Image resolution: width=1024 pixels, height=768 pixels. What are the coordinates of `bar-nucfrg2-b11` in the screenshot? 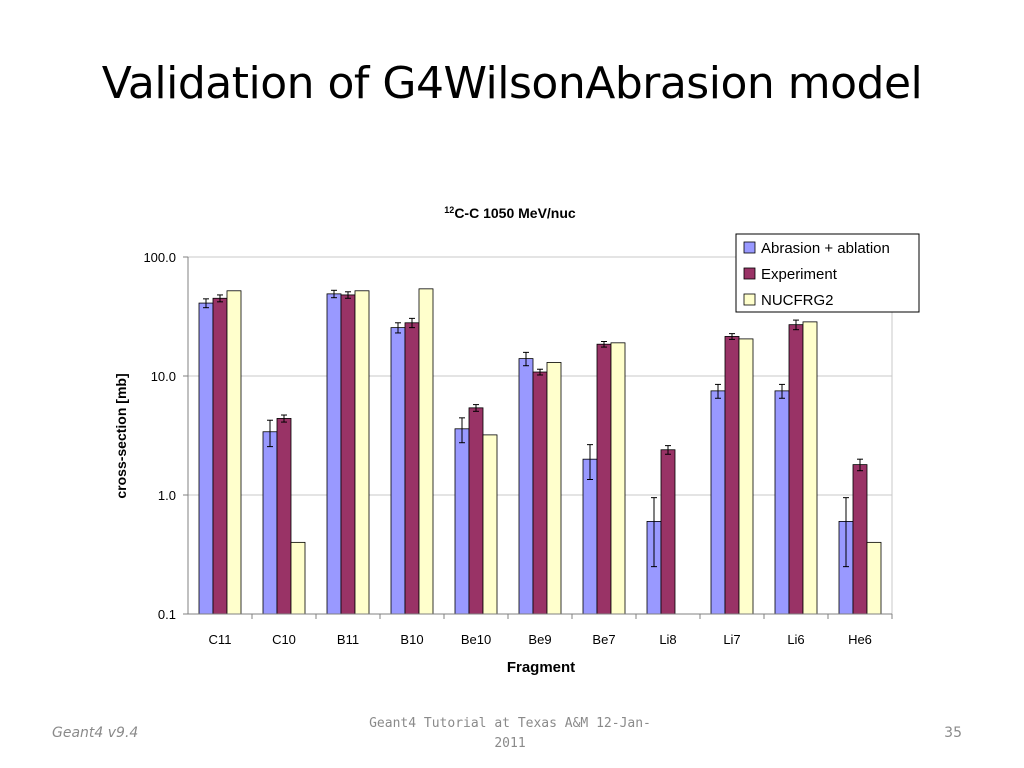 It's located at (362, 452).